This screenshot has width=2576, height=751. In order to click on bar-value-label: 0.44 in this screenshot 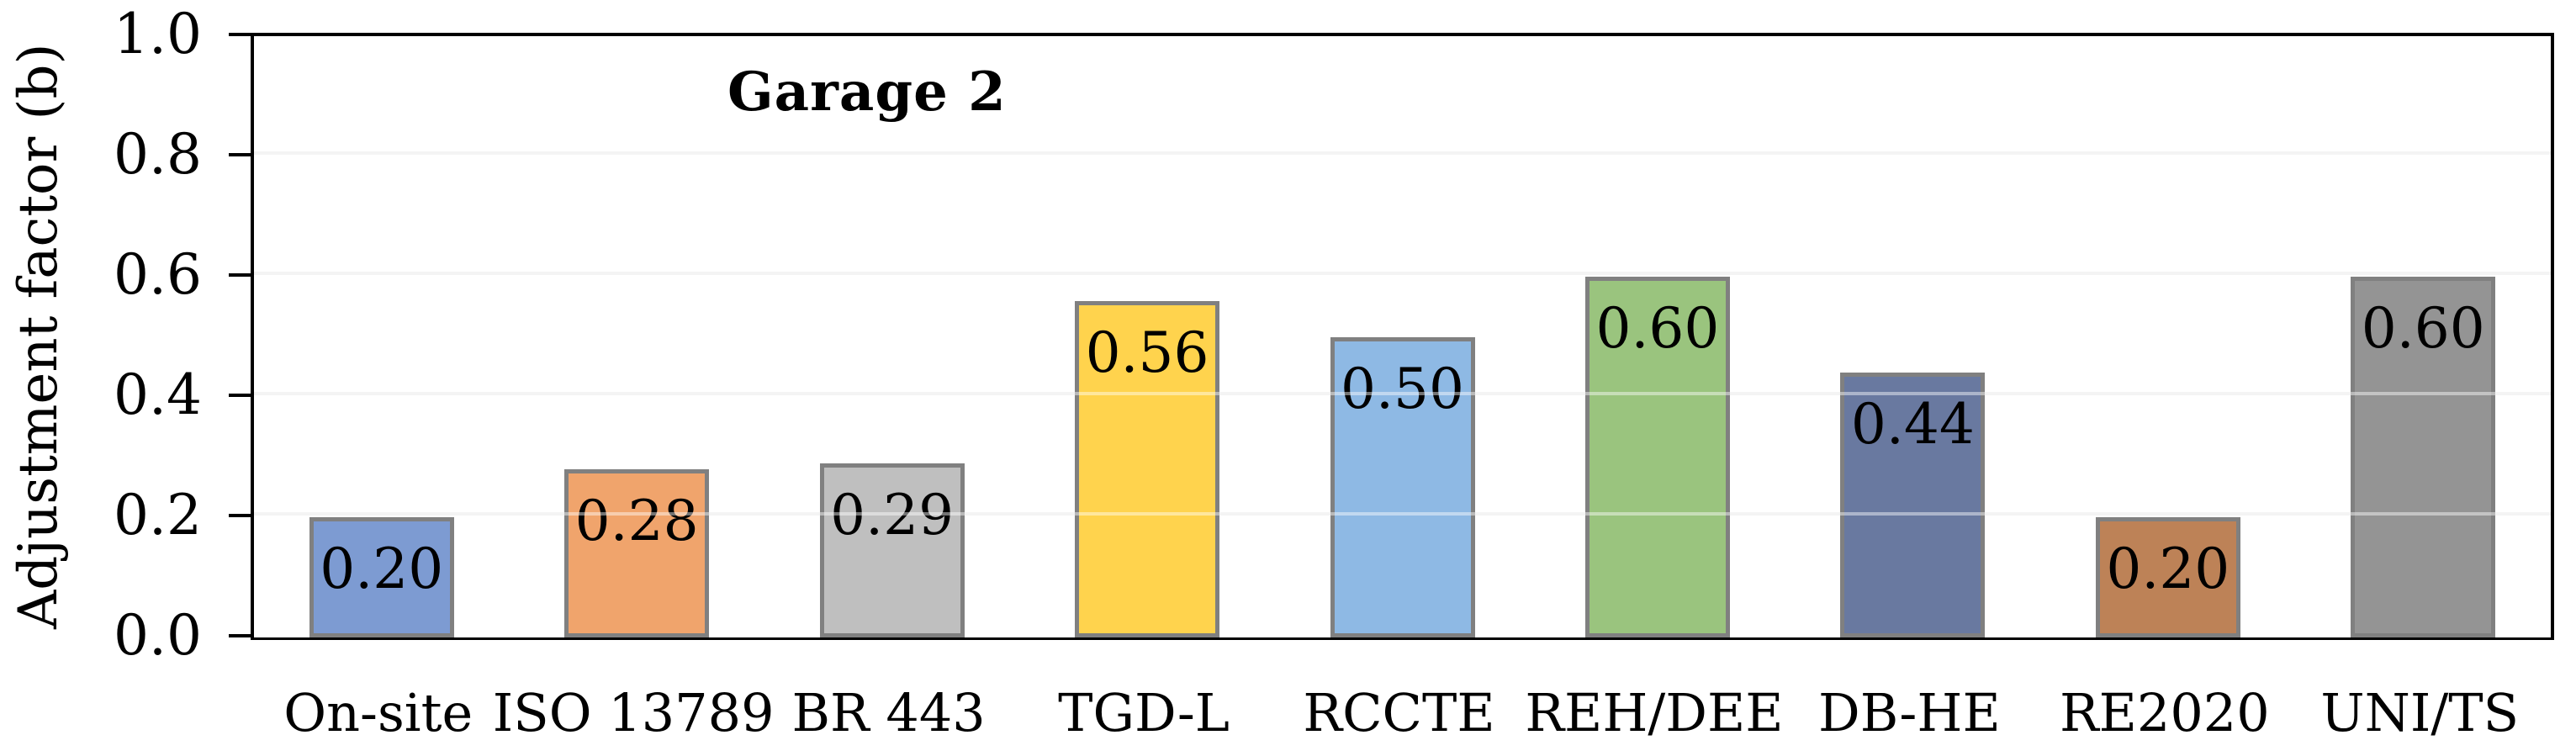, I will do `click(1912, 424)`.